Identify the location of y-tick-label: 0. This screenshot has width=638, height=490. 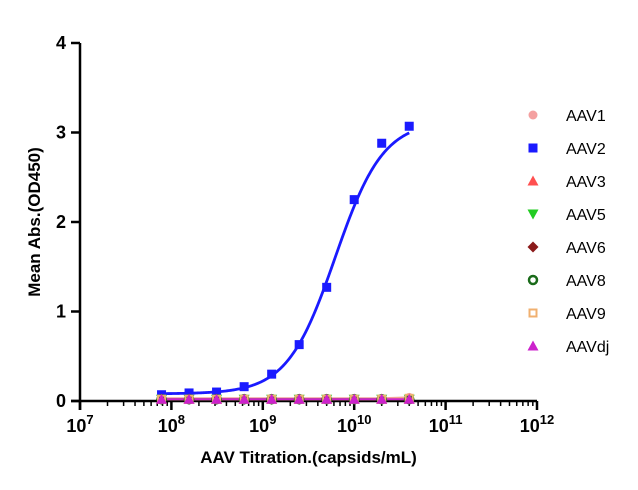
(61, 401).